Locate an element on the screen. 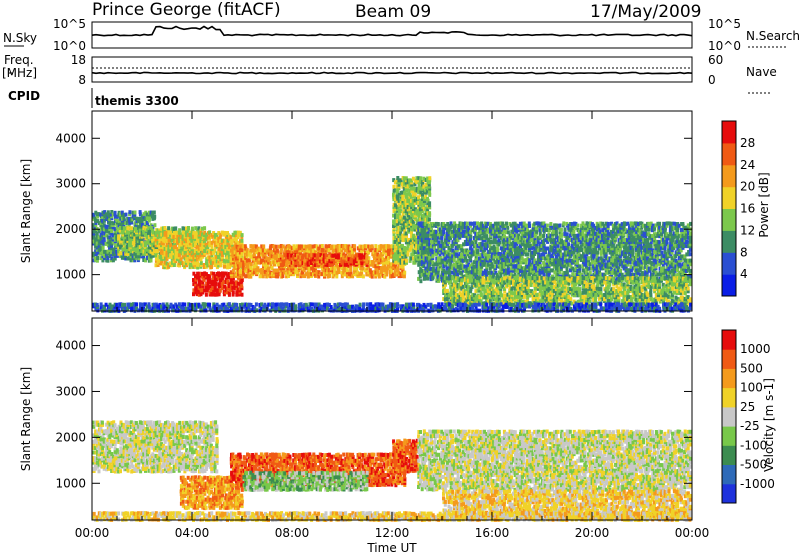  noise-axis-bottom-left: 10^0 is located at coordinates (69, 46).